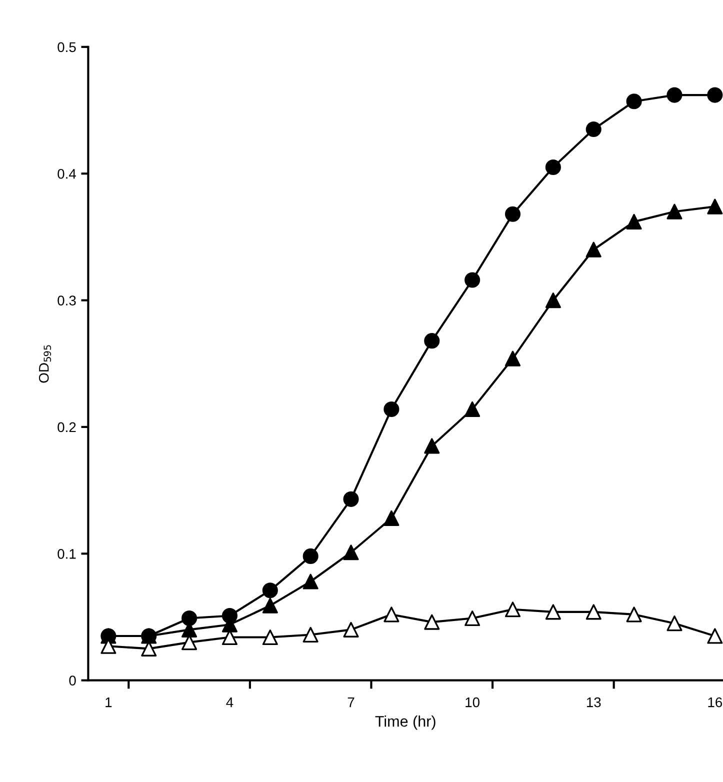 Image resolution: width=723 pixels, height=782 pixels. Describe the element at coordinates (67, 553) in the screenshot. I see `y-tick-label: 0.1` at that location.